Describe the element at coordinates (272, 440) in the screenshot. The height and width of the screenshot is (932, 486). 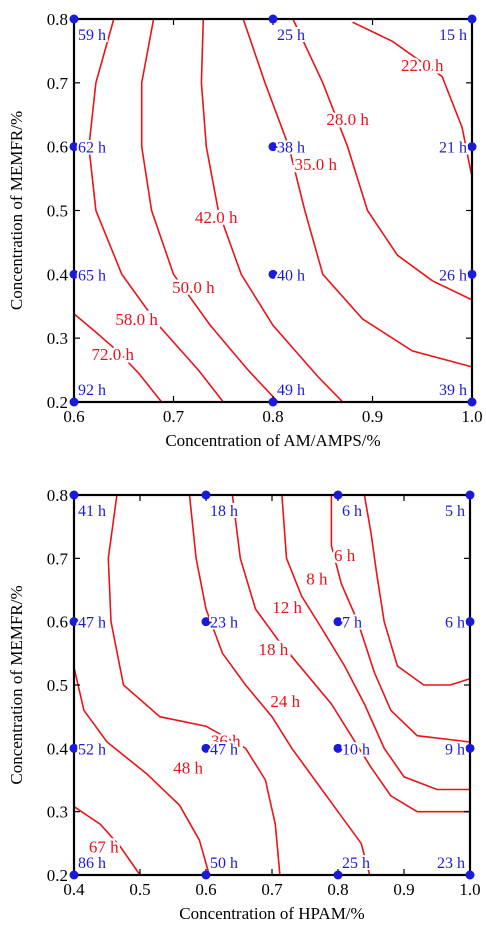
I see `x-axis-label: Concentration of AM/AMPS/%` at that location.